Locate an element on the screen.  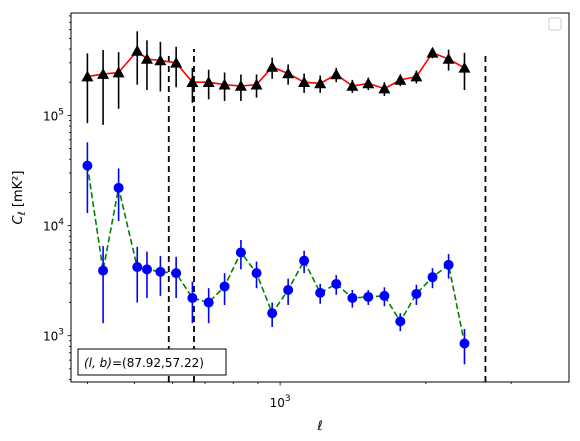
annotation: (l, b)=(87.92,57.22) is located at coordinates (152, 362).